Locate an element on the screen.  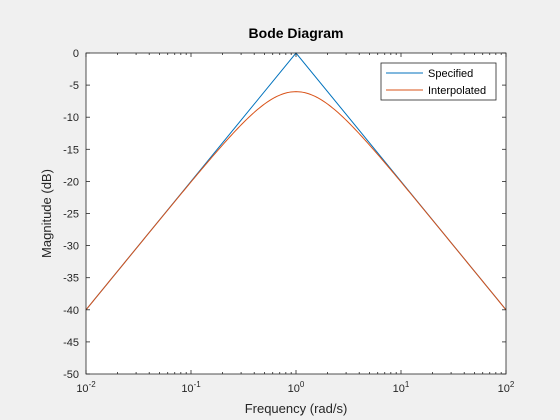
legend-label-interpolated: Interpolated is located at coordinates (457, 91).